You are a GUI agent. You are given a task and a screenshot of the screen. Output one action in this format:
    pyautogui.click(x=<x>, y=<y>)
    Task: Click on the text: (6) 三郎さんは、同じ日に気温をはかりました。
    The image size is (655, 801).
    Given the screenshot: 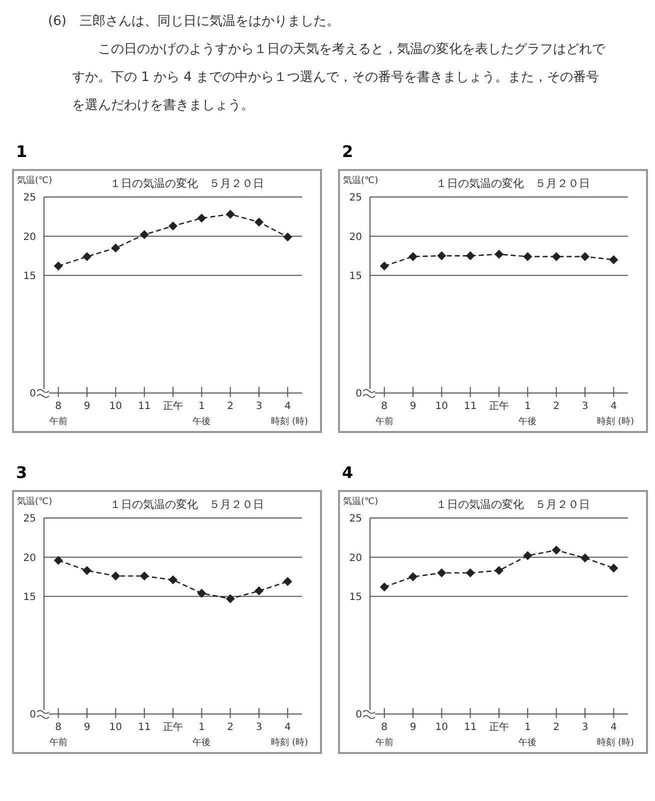 What is the action you would take?
    pyautogui.click(x=194, y=22)
    